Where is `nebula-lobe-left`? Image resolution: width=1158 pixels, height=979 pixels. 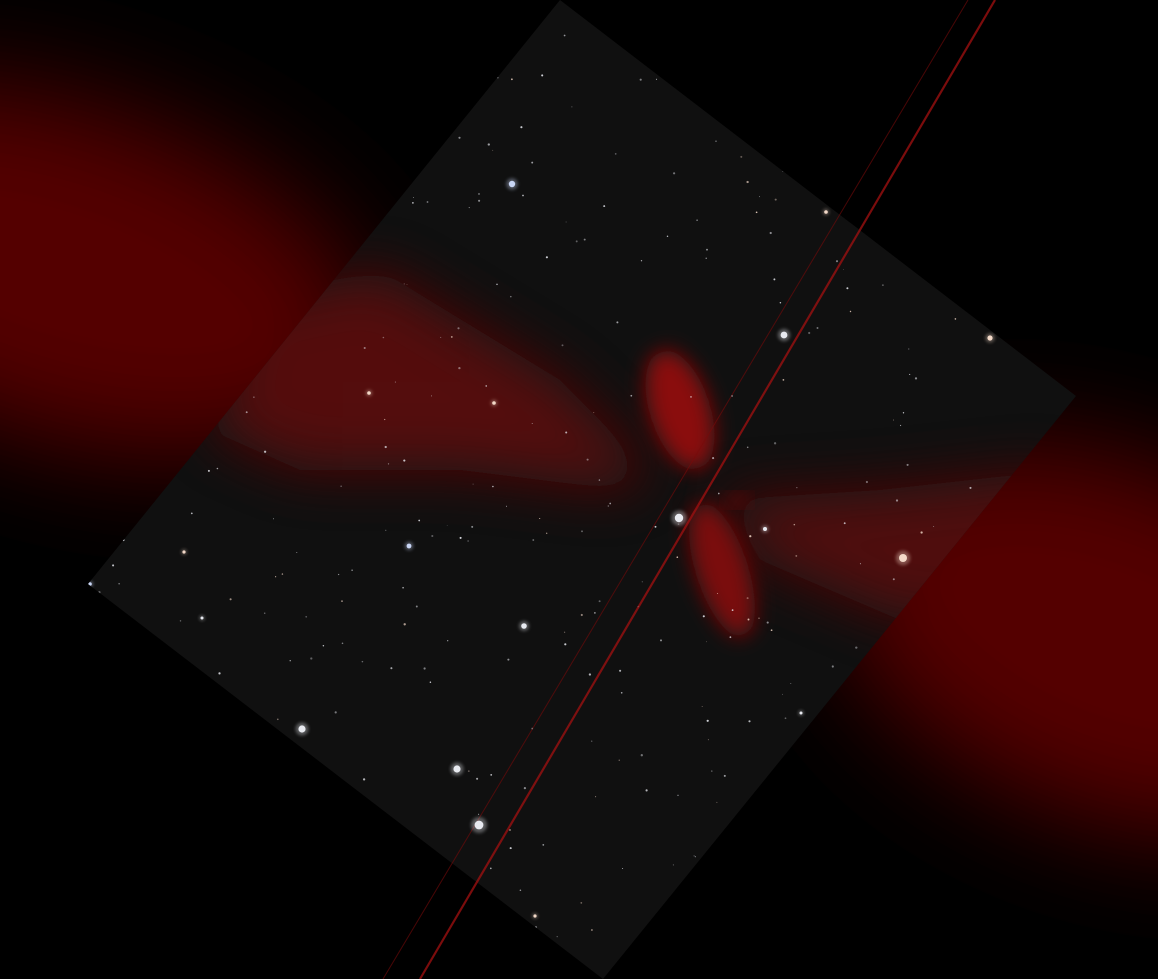 nebula-lobe-left is located at coordinates (430, 380).